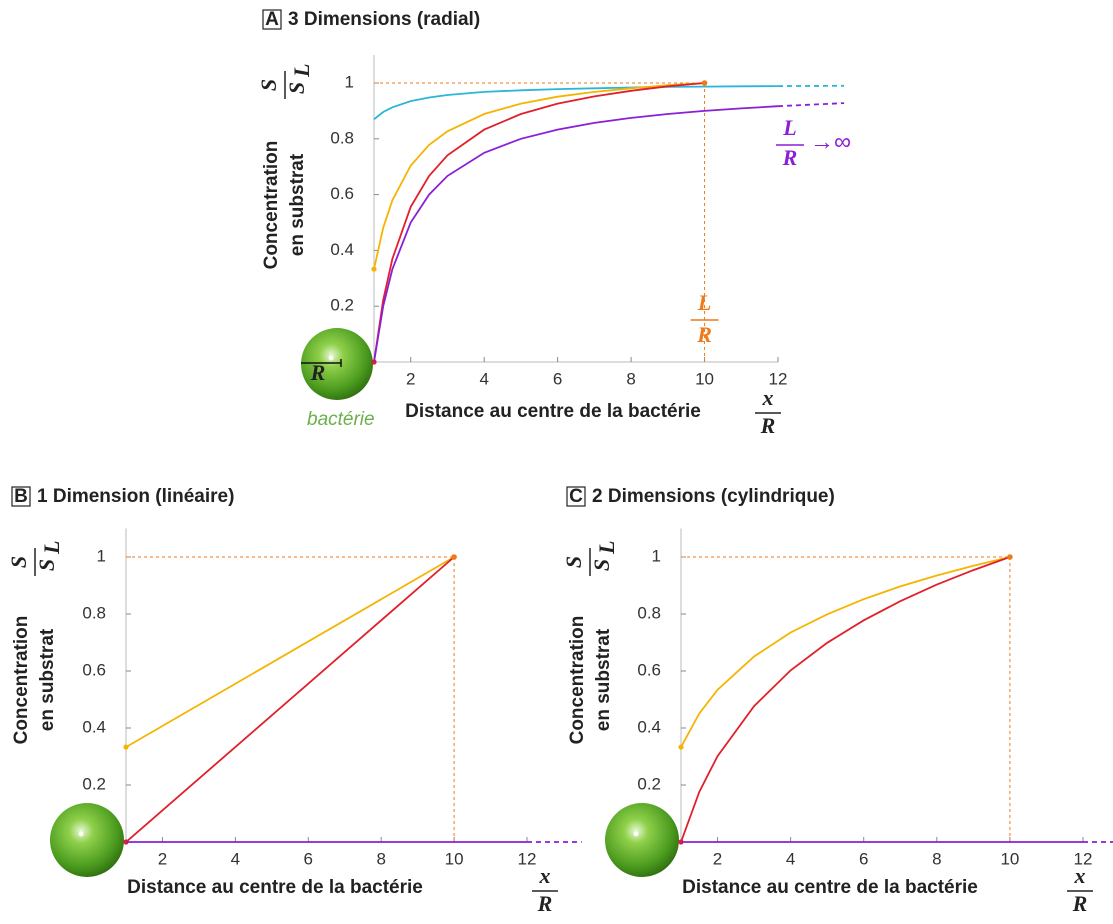 This screenshot has height=924, width=1113. Describe the element at coordinates (318, 372) in the screenshot. I see `radius-label: R` at that location.